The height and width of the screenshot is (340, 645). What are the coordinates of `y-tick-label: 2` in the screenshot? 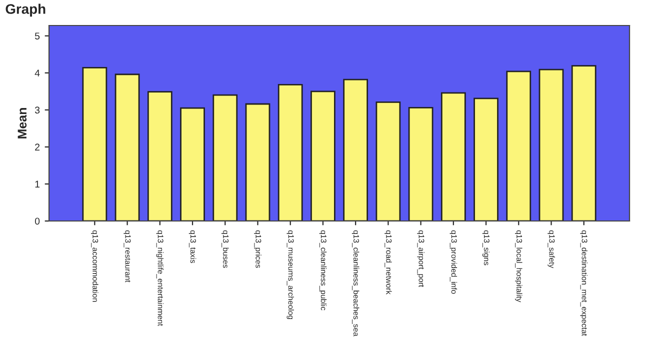 It's located at (37, 147).